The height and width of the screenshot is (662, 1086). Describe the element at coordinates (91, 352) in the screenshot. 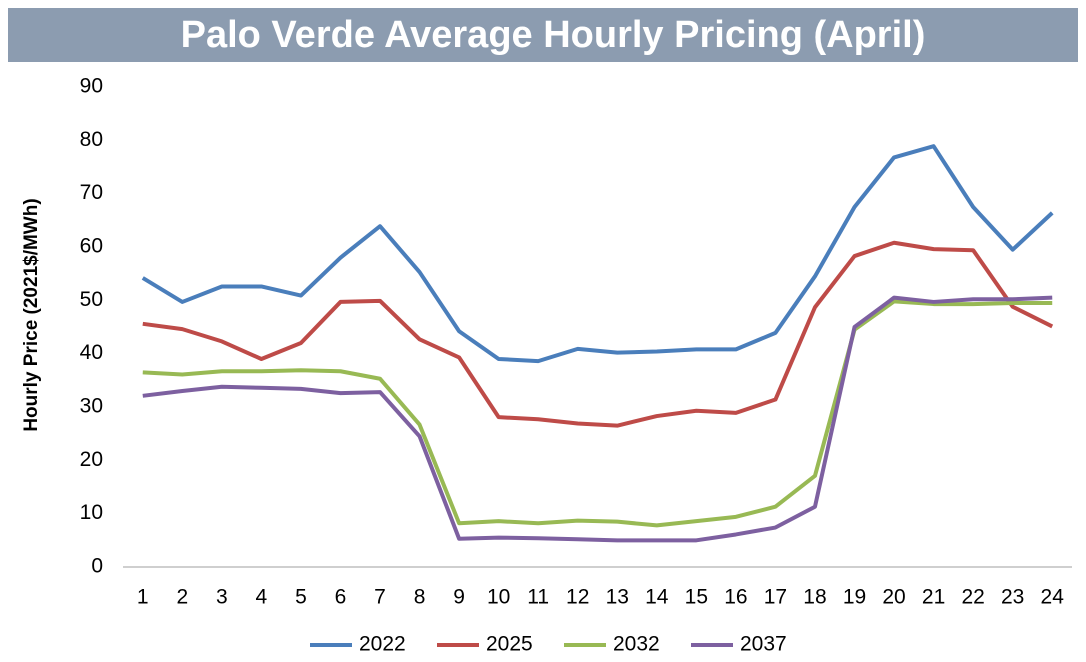

I see `y-tick-label: 40` at that location.